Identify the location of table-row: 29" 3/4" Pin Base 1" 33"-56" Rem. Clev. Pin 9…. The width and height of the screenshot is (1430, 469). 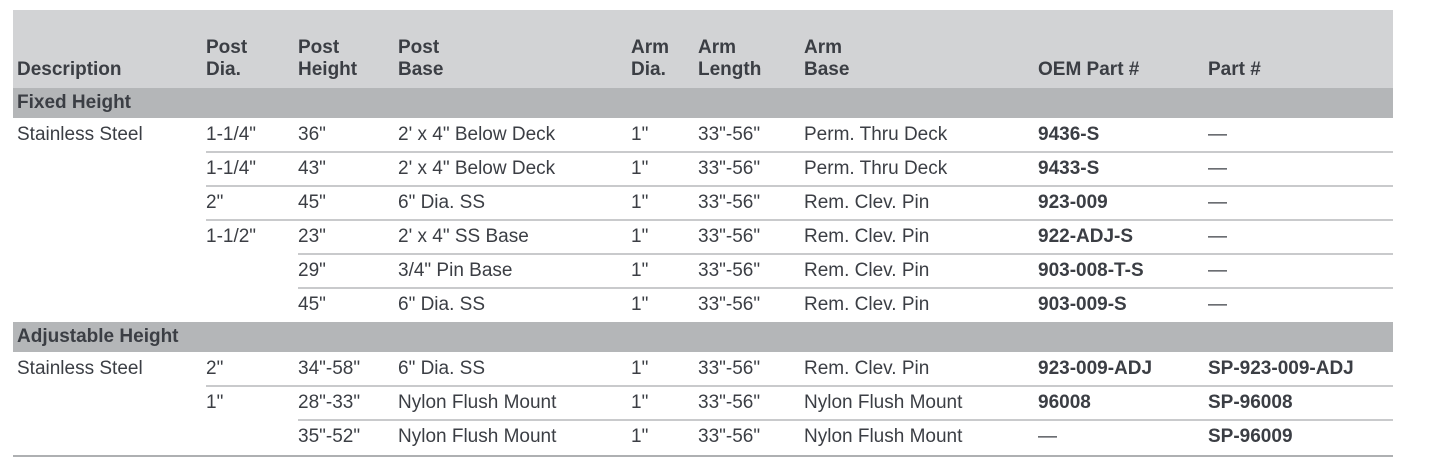
(703, 270).